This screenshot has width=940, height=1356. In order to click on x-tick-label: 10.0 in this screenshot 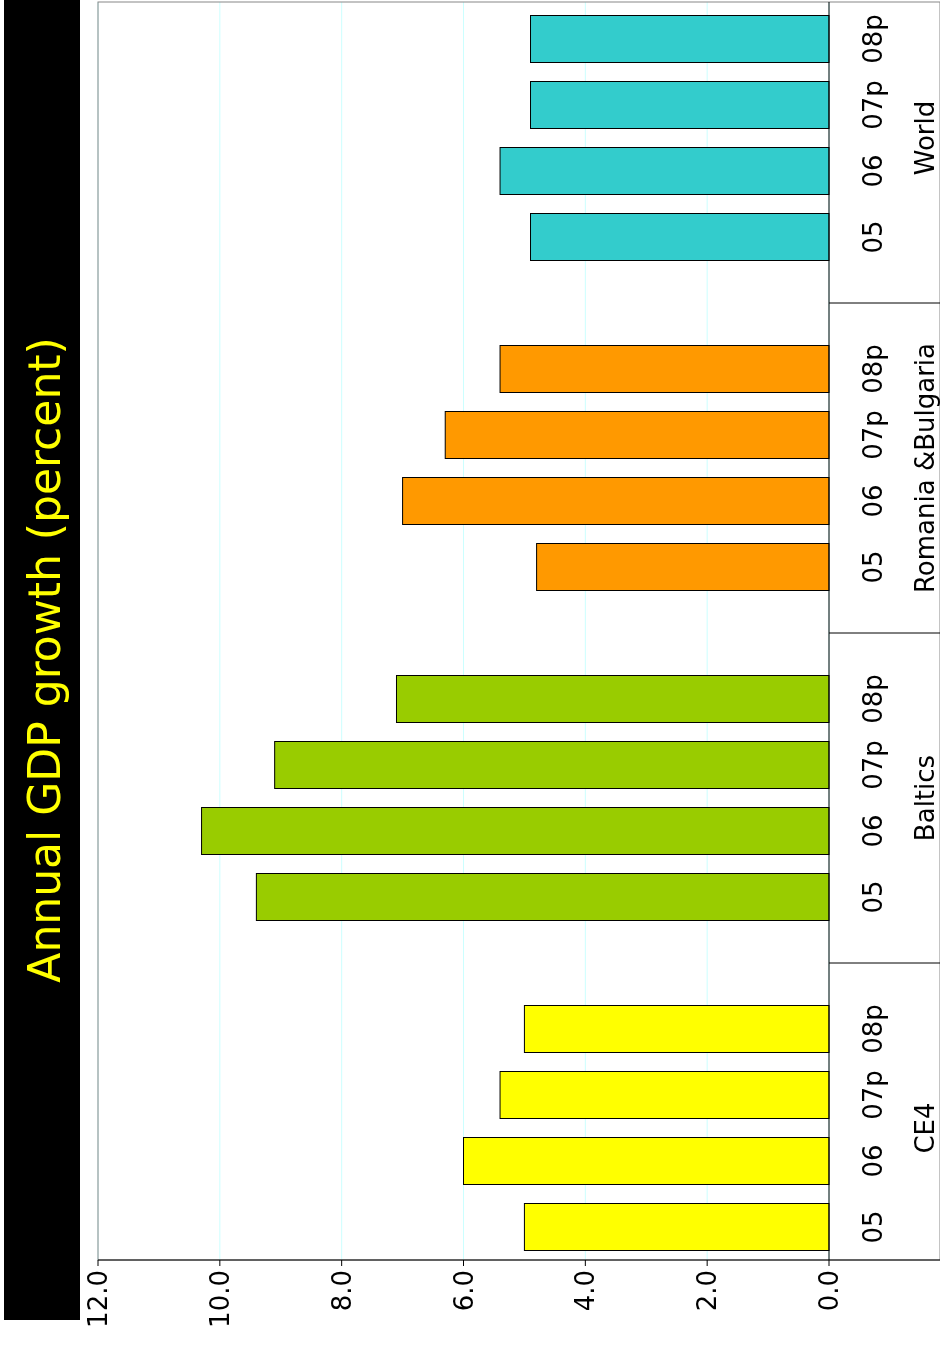, I will do `click(219, 1299)`.